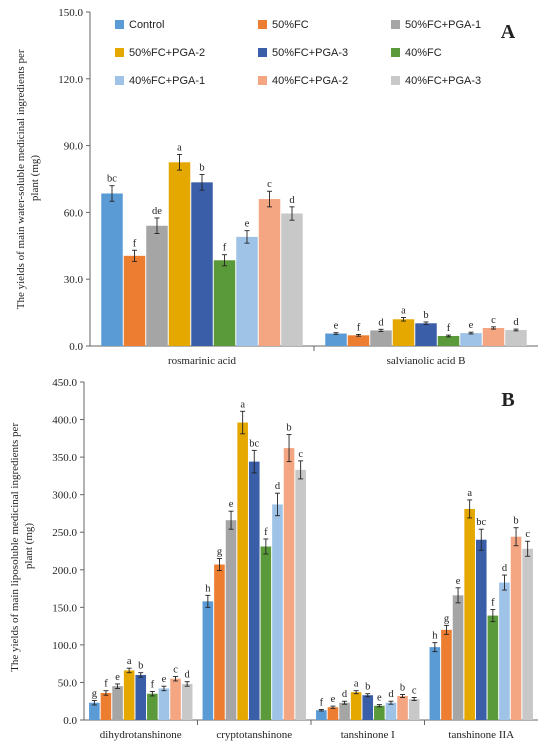 Image resolution: width=550 pixels, height=752 pixels. Describe the element at coordinates (310, 53) in the screenshot. I see `legend-label: 50%FC+PGA-3` at that location.